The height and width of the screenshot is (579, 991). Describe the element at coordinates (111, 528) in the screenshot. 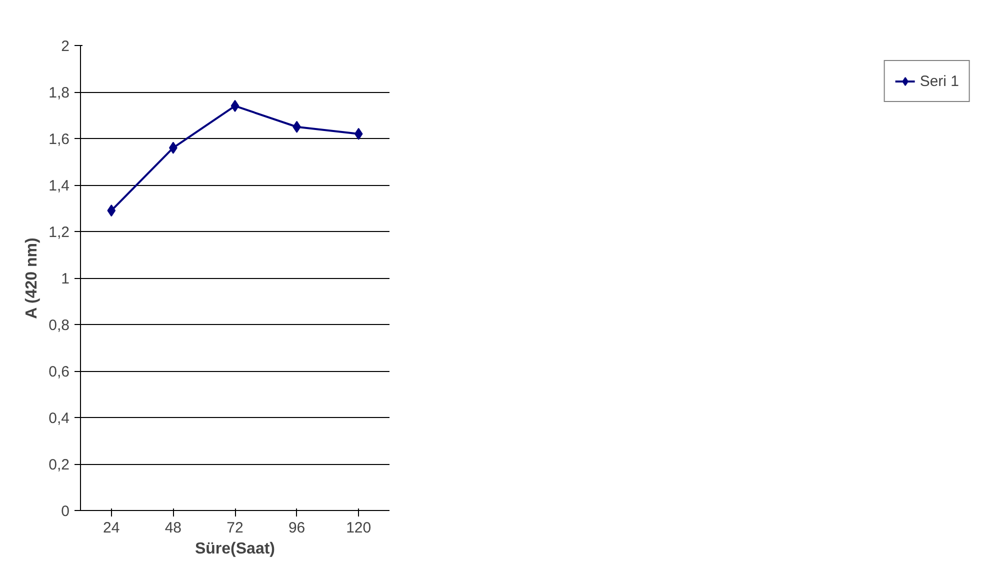

I see `x-tick-label: 24` at that location.